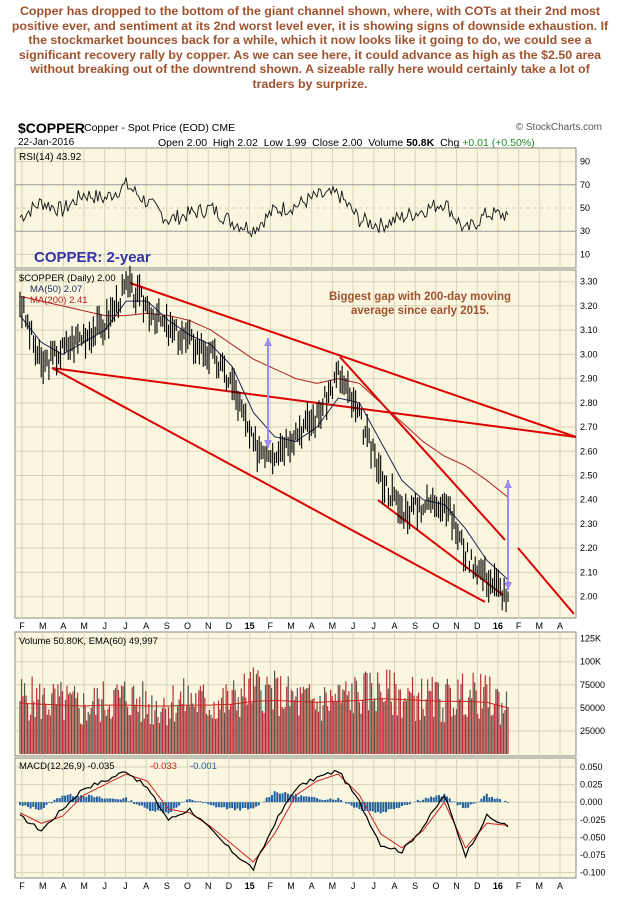  I want to click on macd-tick-label: -0.050, so click(593, 837).